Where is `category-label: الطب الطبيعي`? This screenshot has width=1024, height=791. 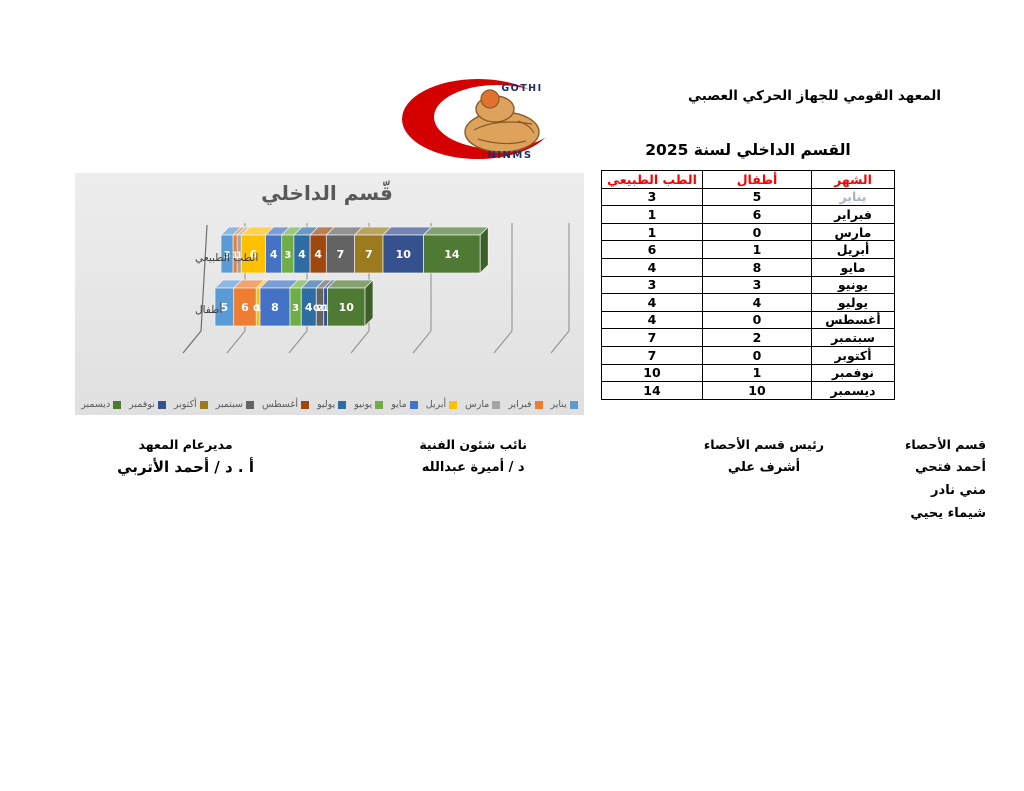 category-label: الطب الطبيعي is located at coordinates (226, 258).